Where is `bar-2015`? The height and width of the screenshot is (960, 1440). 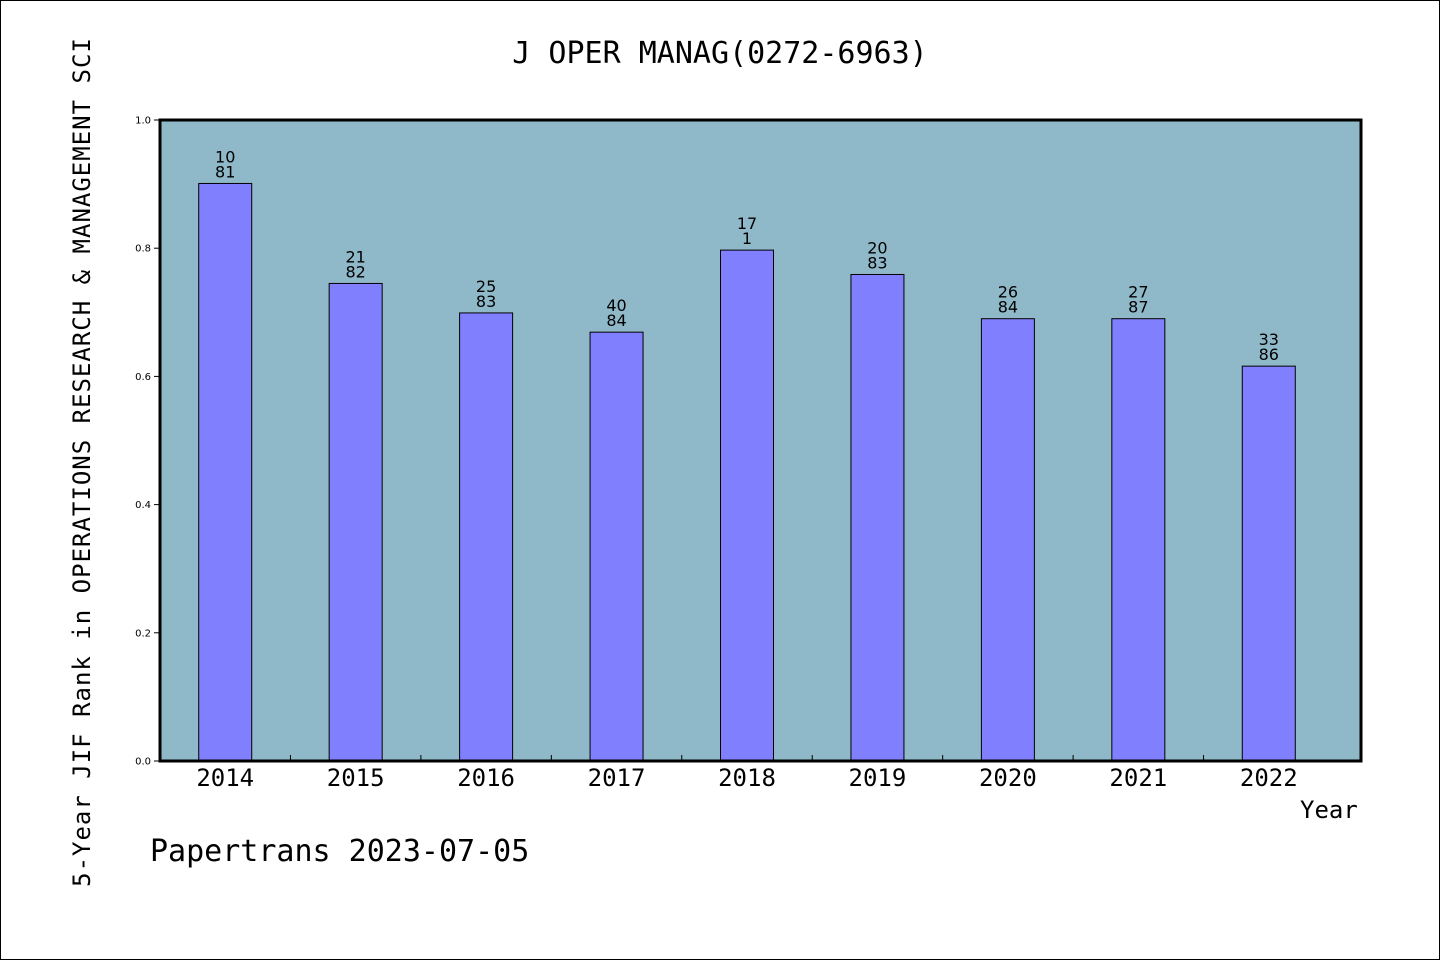
bar-2015 is located at coordinates (355, 522).